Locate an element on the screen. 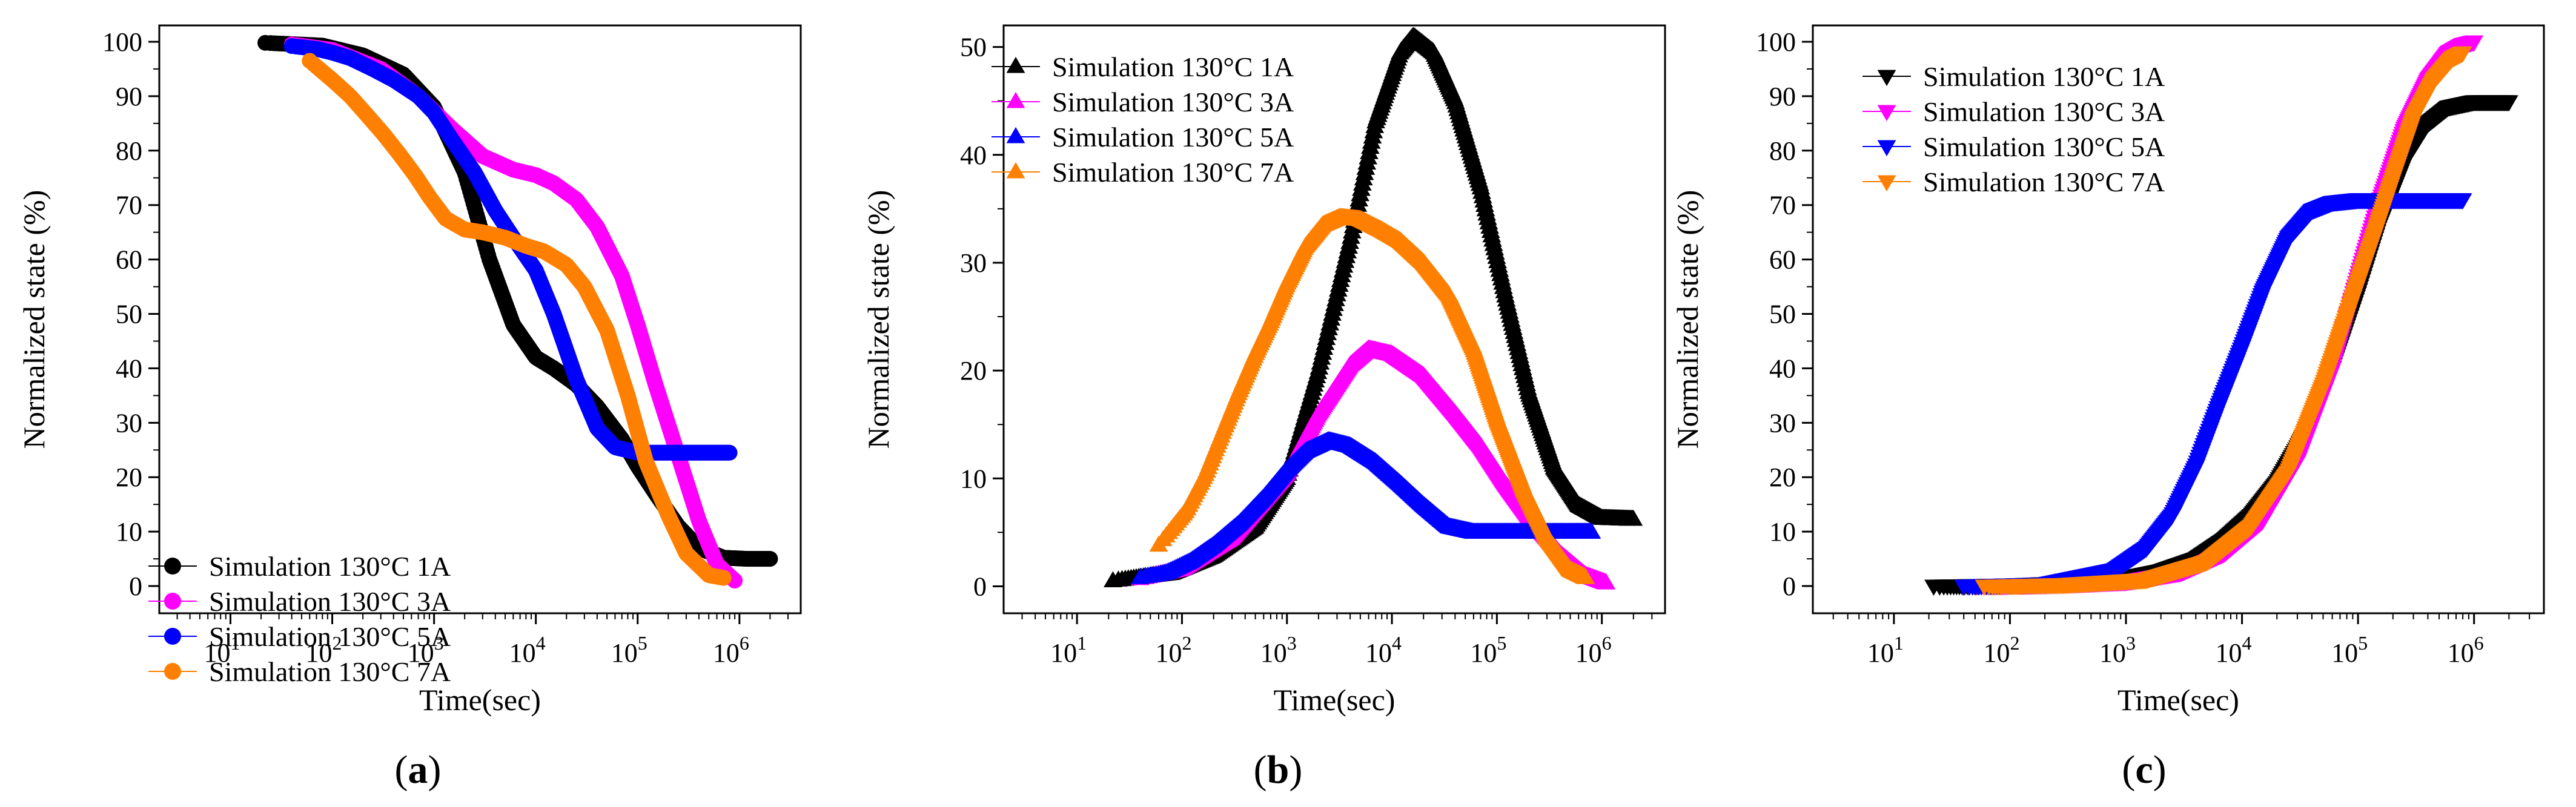 This screenshot has height=807, width=2576. y-tick-label: 100 is located at coordinates (1776, 42).